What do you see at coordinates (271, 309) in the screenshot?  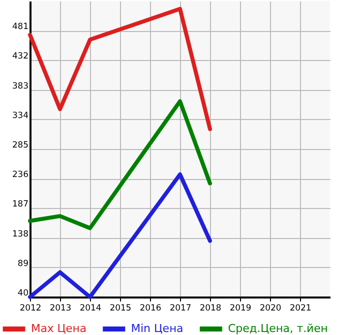 I see `x-tick-label: 2020` at bounding box center [271, 309].